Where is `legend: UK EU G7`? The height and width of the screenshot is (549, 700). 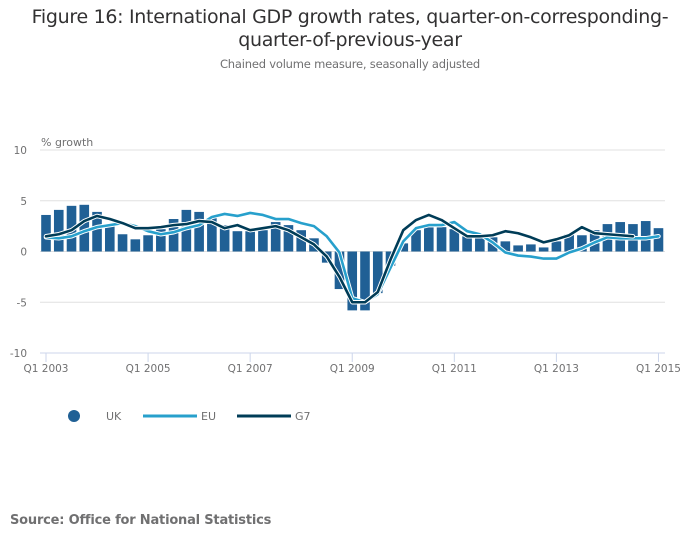 legend: UK EU G7 is located at coordinates (189, 416).